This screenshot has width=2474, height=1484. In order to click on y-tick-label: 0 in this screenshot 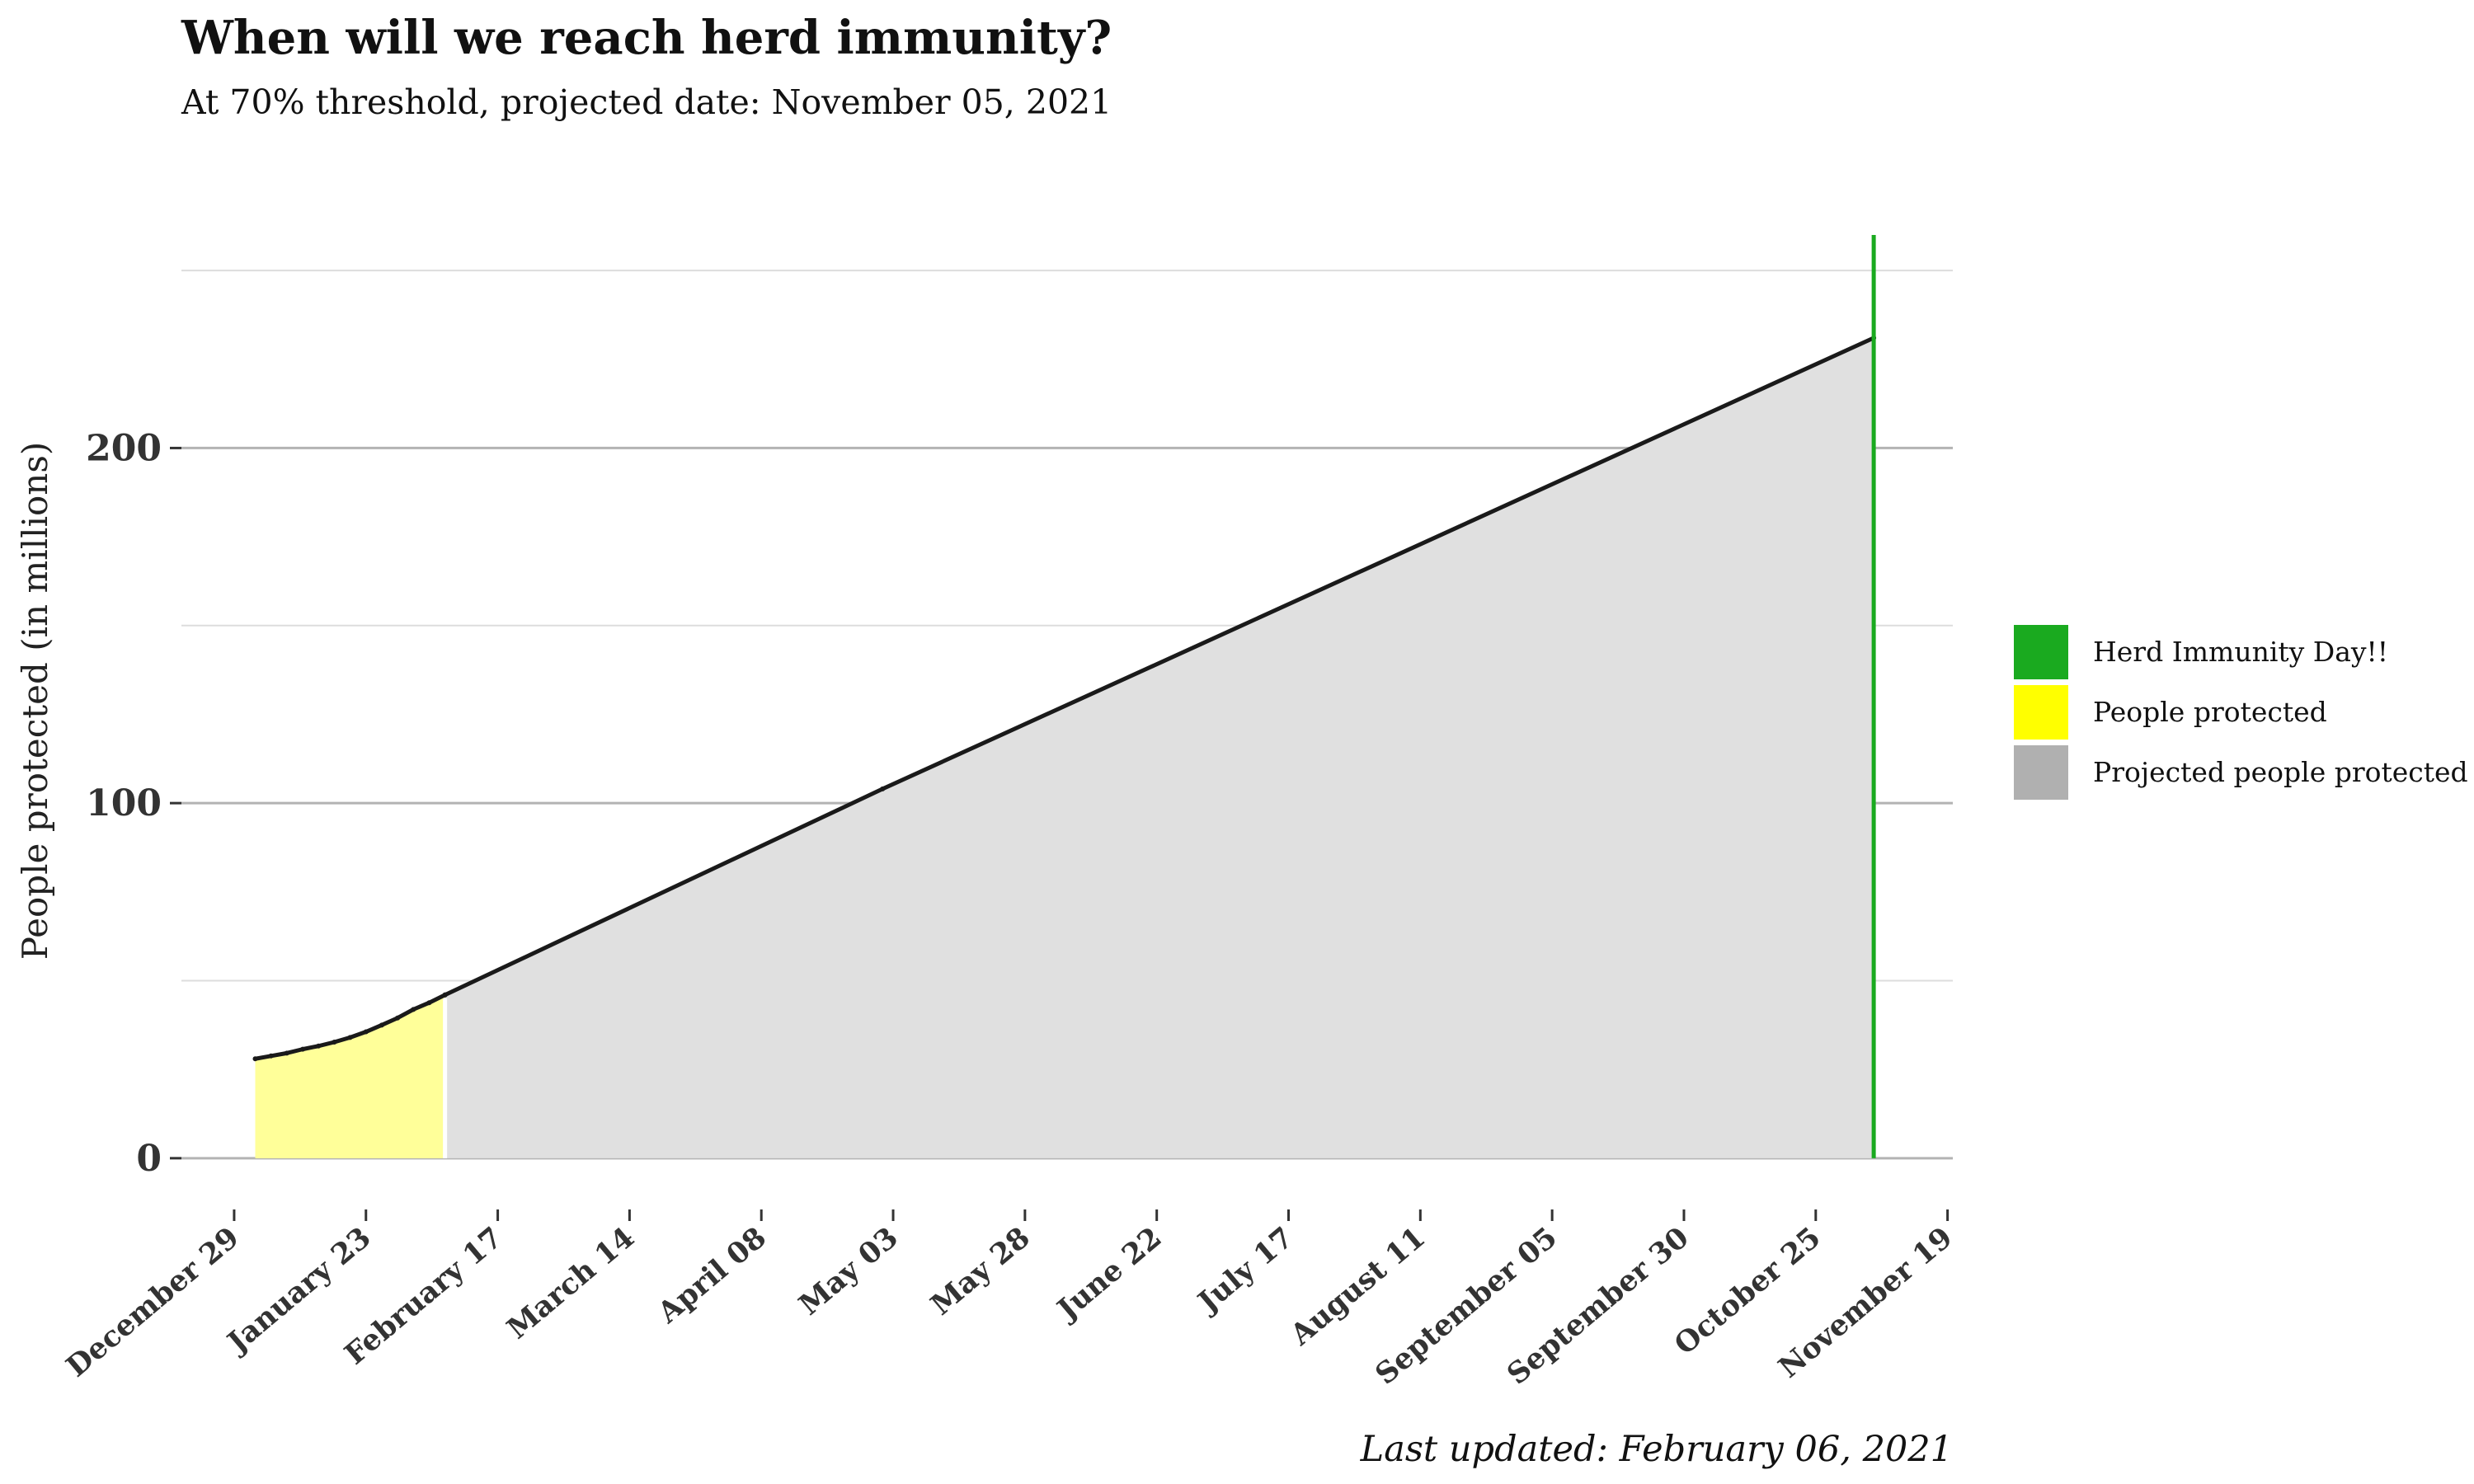, I will do `click(149, 1159)`.